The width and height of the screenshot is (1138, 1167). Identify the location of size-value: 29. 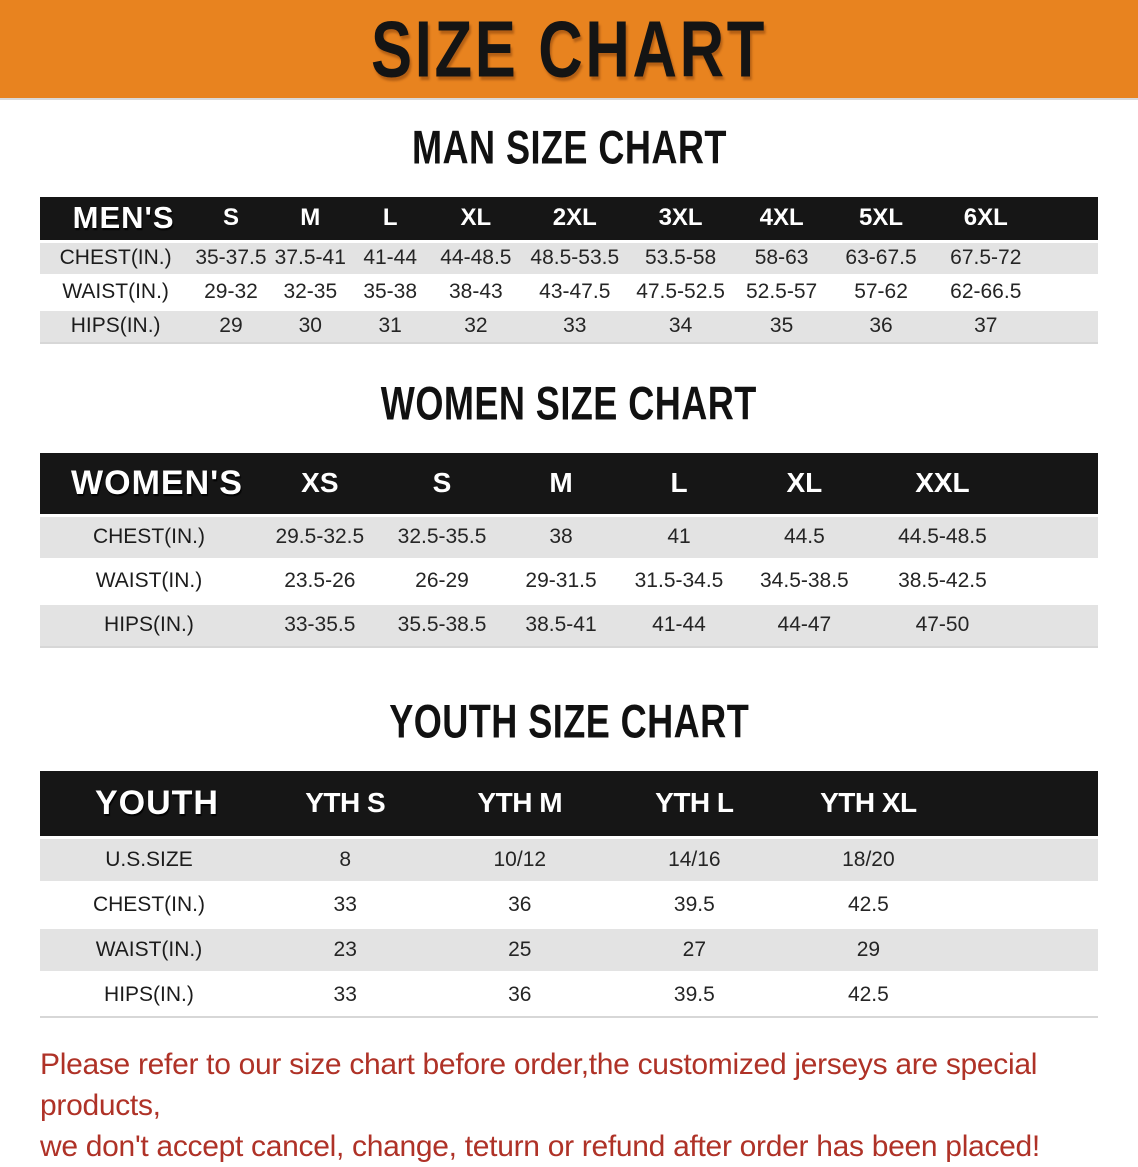
(868, 949).